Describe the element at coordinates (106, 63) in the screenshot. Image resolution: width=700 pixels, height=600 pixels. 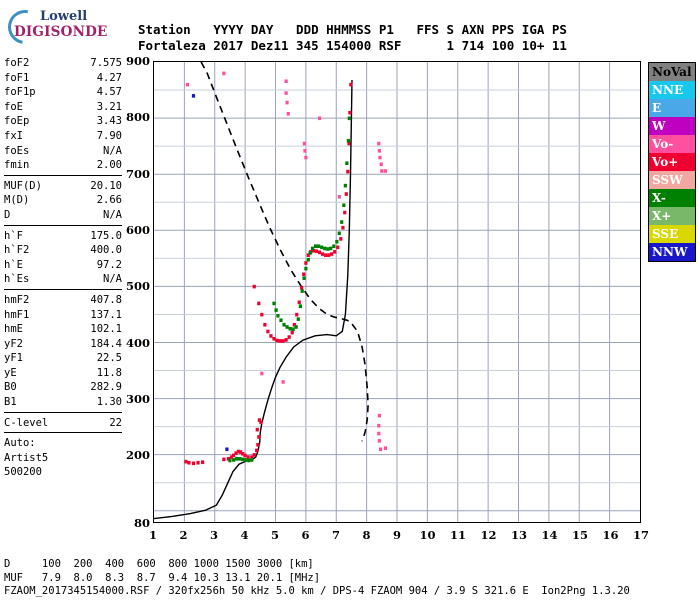
I see `param-value: 7.575` at that location.